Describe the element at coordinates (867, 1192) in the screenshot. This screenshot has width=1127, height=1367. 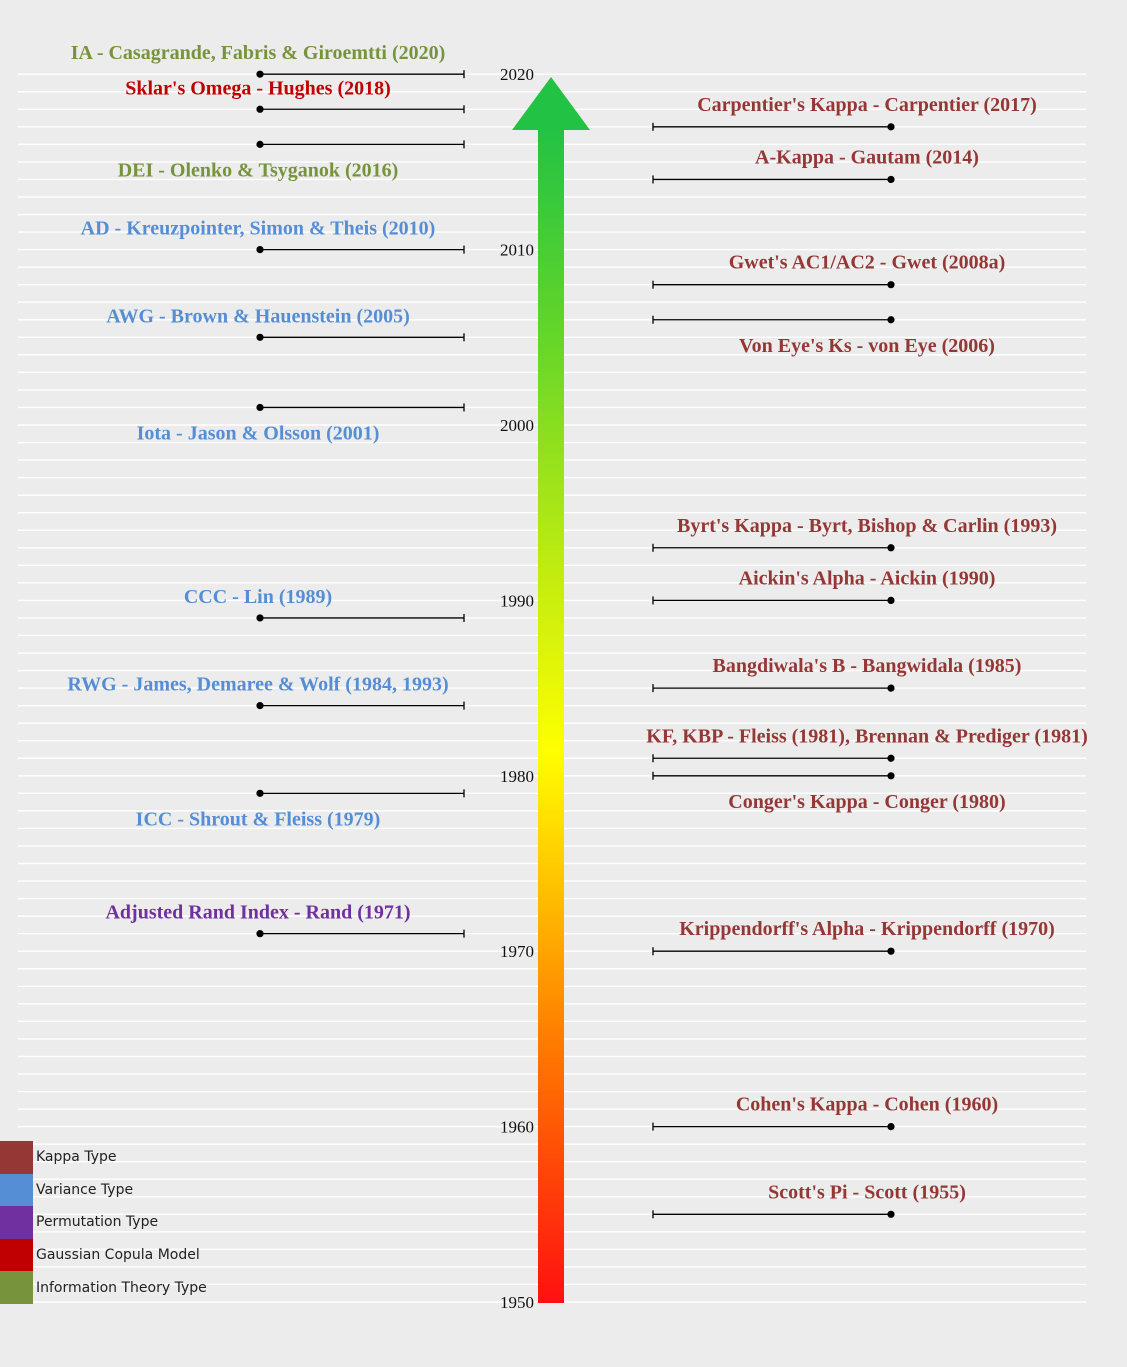
I see `event-label: Scott's Pi - Scott (1955)` at that location.